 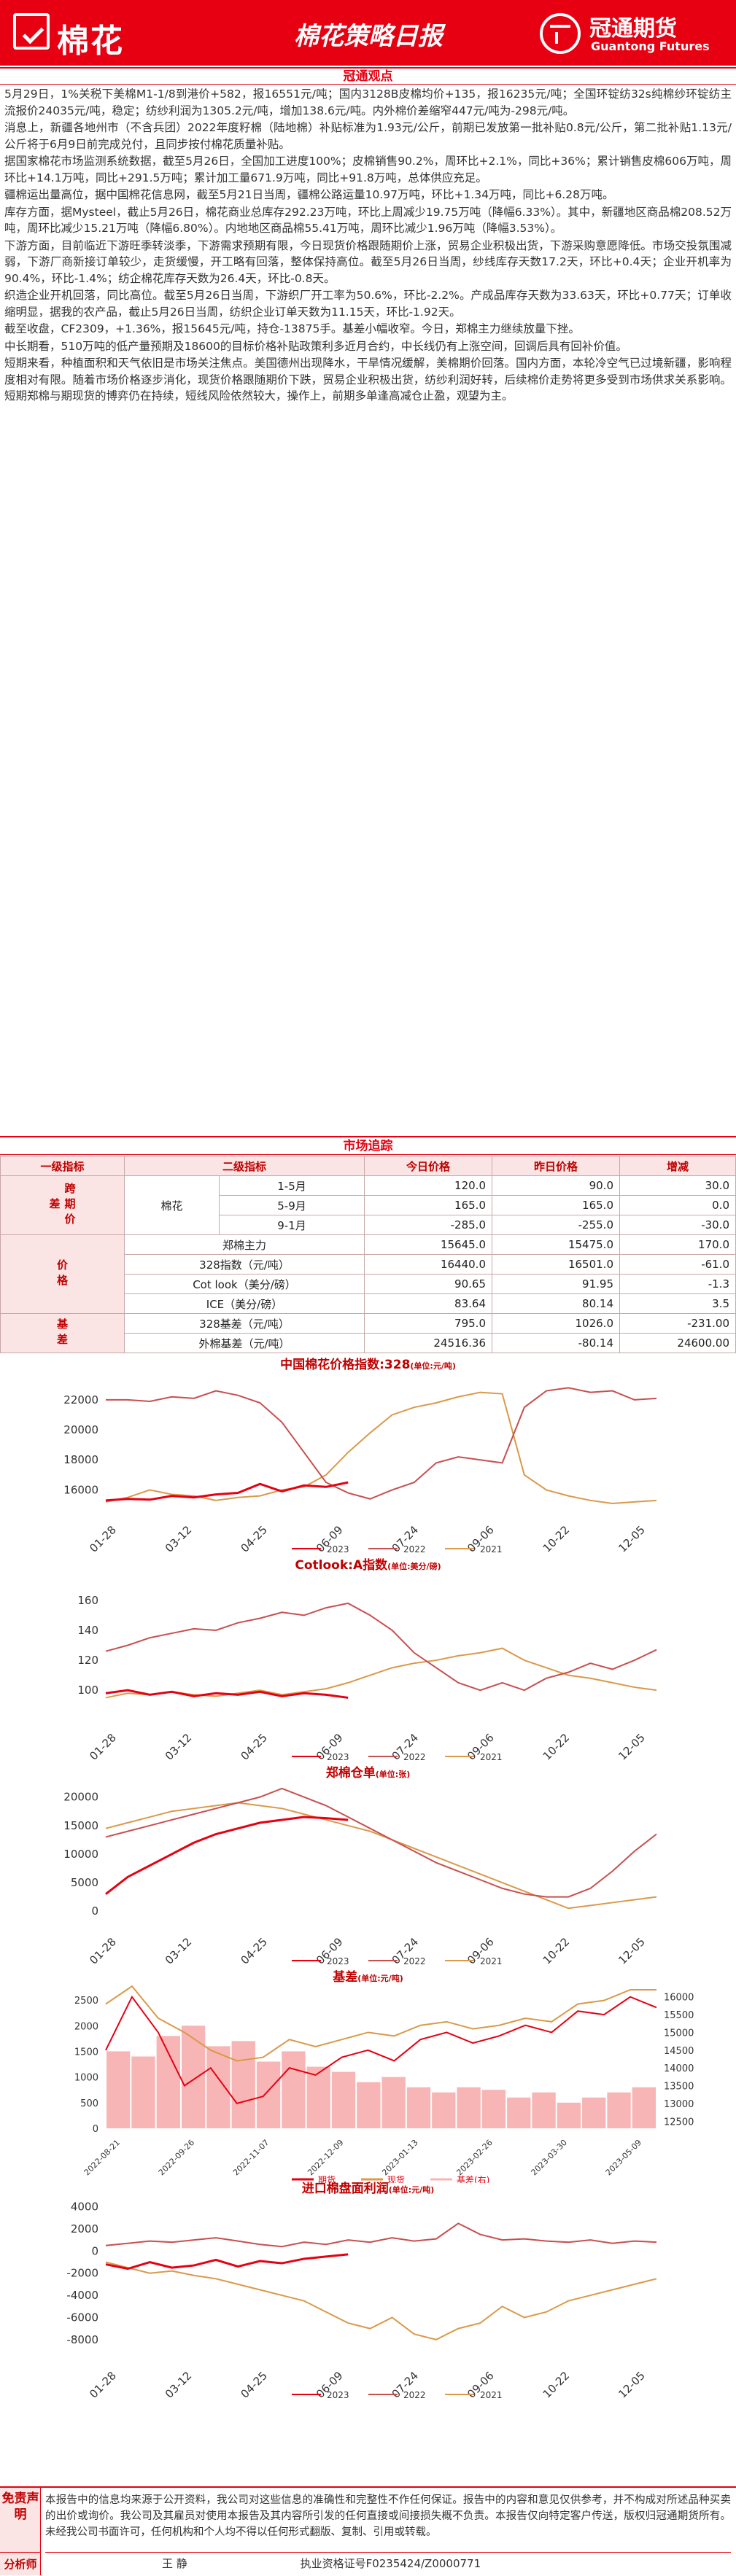 What do you see at coordinates (80, 1459) in the screenshot?
I see `y-tick-label: 18000` at bounding box center [80, 1459].